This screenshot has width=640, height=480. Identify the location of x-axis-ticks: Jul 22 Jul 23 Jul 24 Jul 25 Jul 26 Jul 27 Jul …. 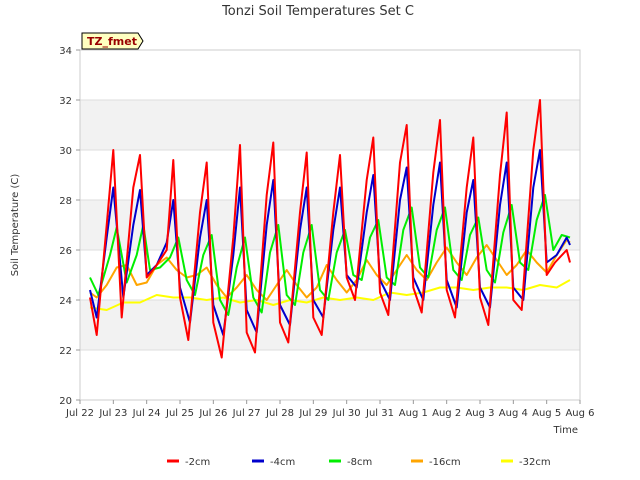
(330, 409).